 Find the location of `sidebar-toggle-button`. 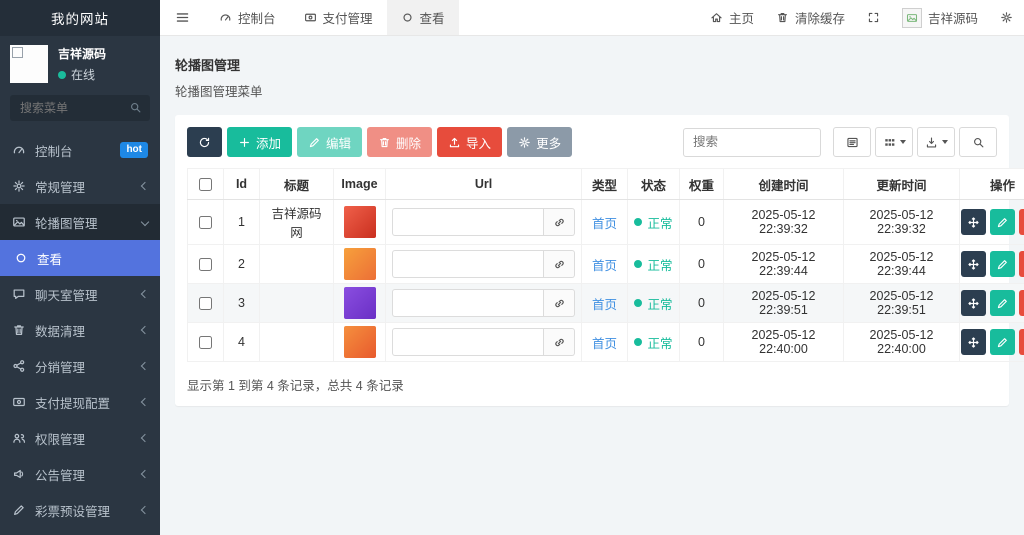

sidebar-toggle-button is located at coordinates (182, 17).